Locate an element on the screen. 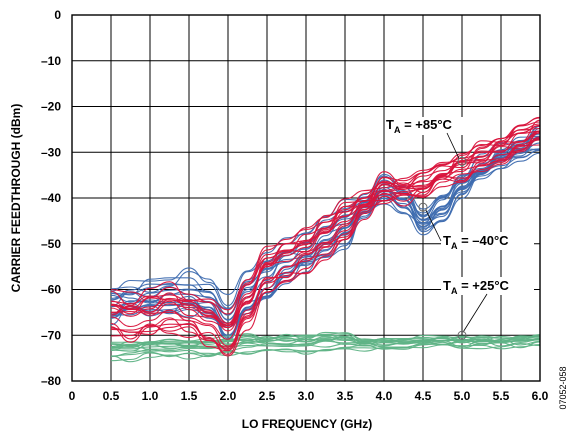 This screenshot has height=439, width=574. x-tick-label: 0 is located at coordinates (72, 396).